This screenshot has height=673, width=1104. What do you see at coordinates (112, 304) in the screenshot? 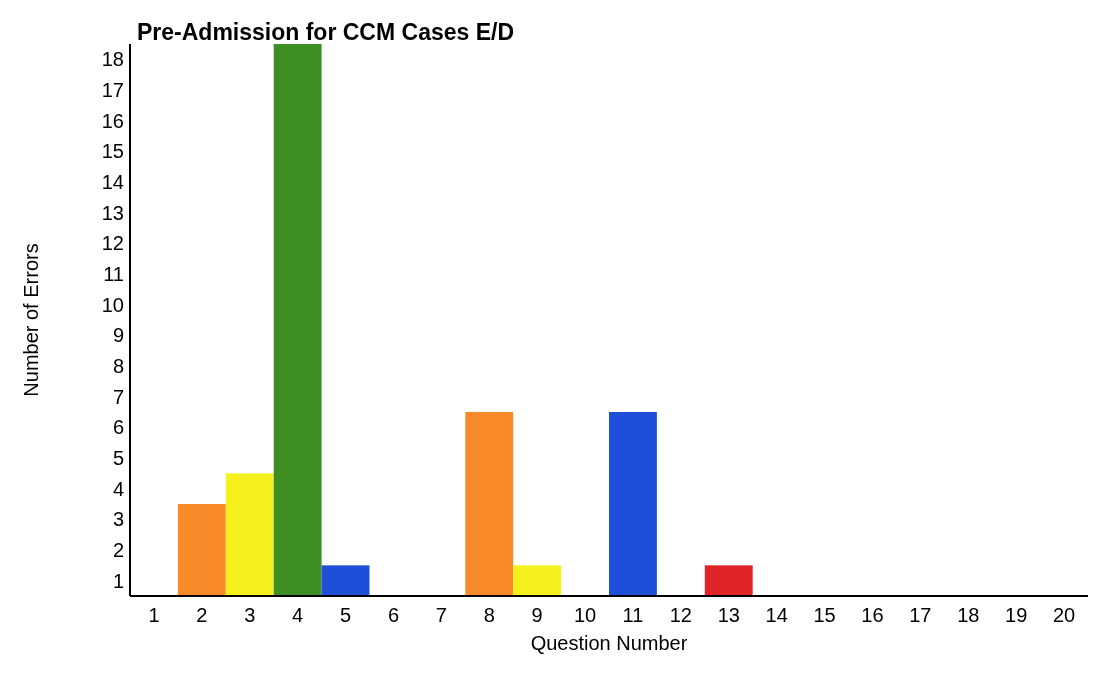
I see `y-tick-label: 10` at bounding box center [112, 304].